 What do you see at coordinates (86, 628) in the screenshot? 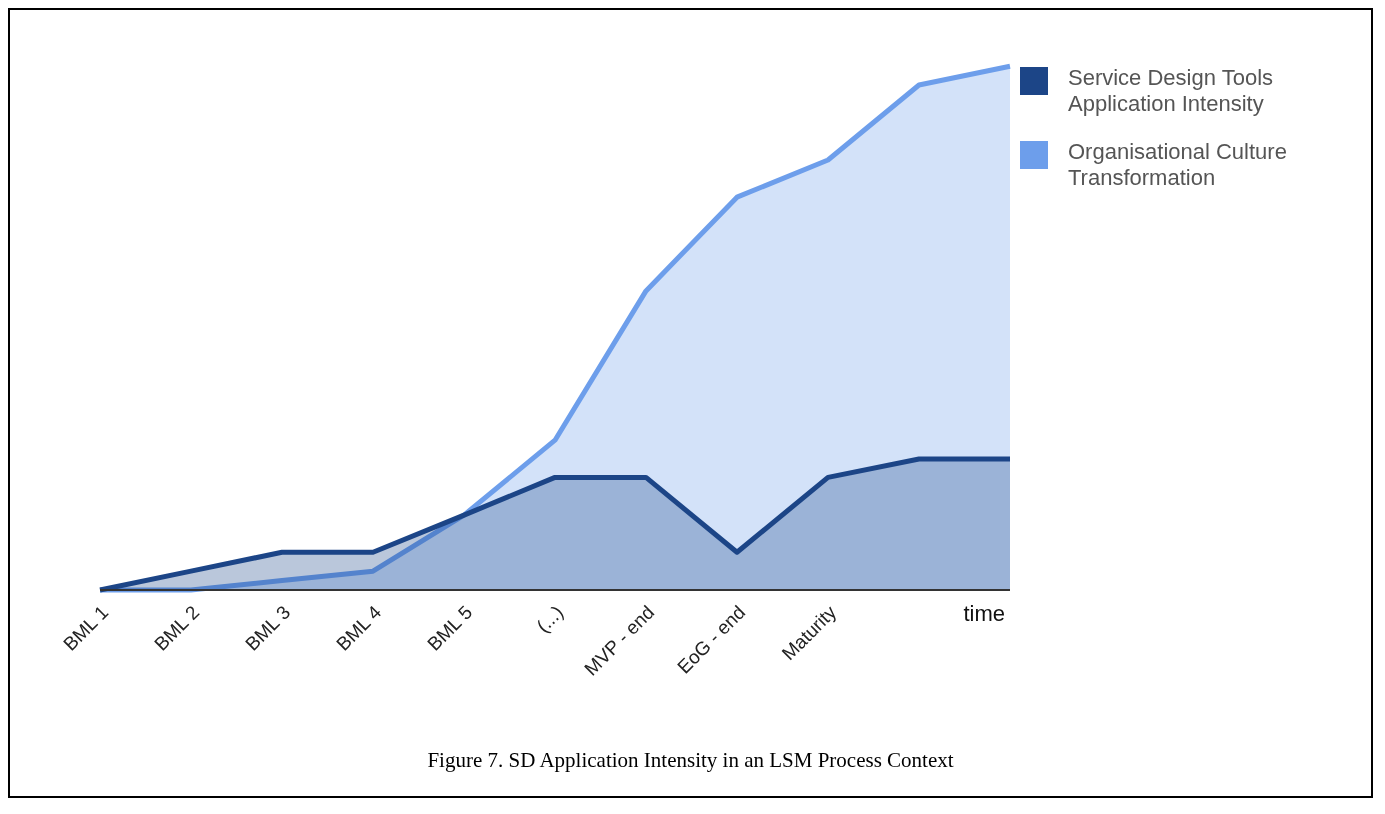
I see `x-tick-label: BML 1` at bounding box center [86, 628].